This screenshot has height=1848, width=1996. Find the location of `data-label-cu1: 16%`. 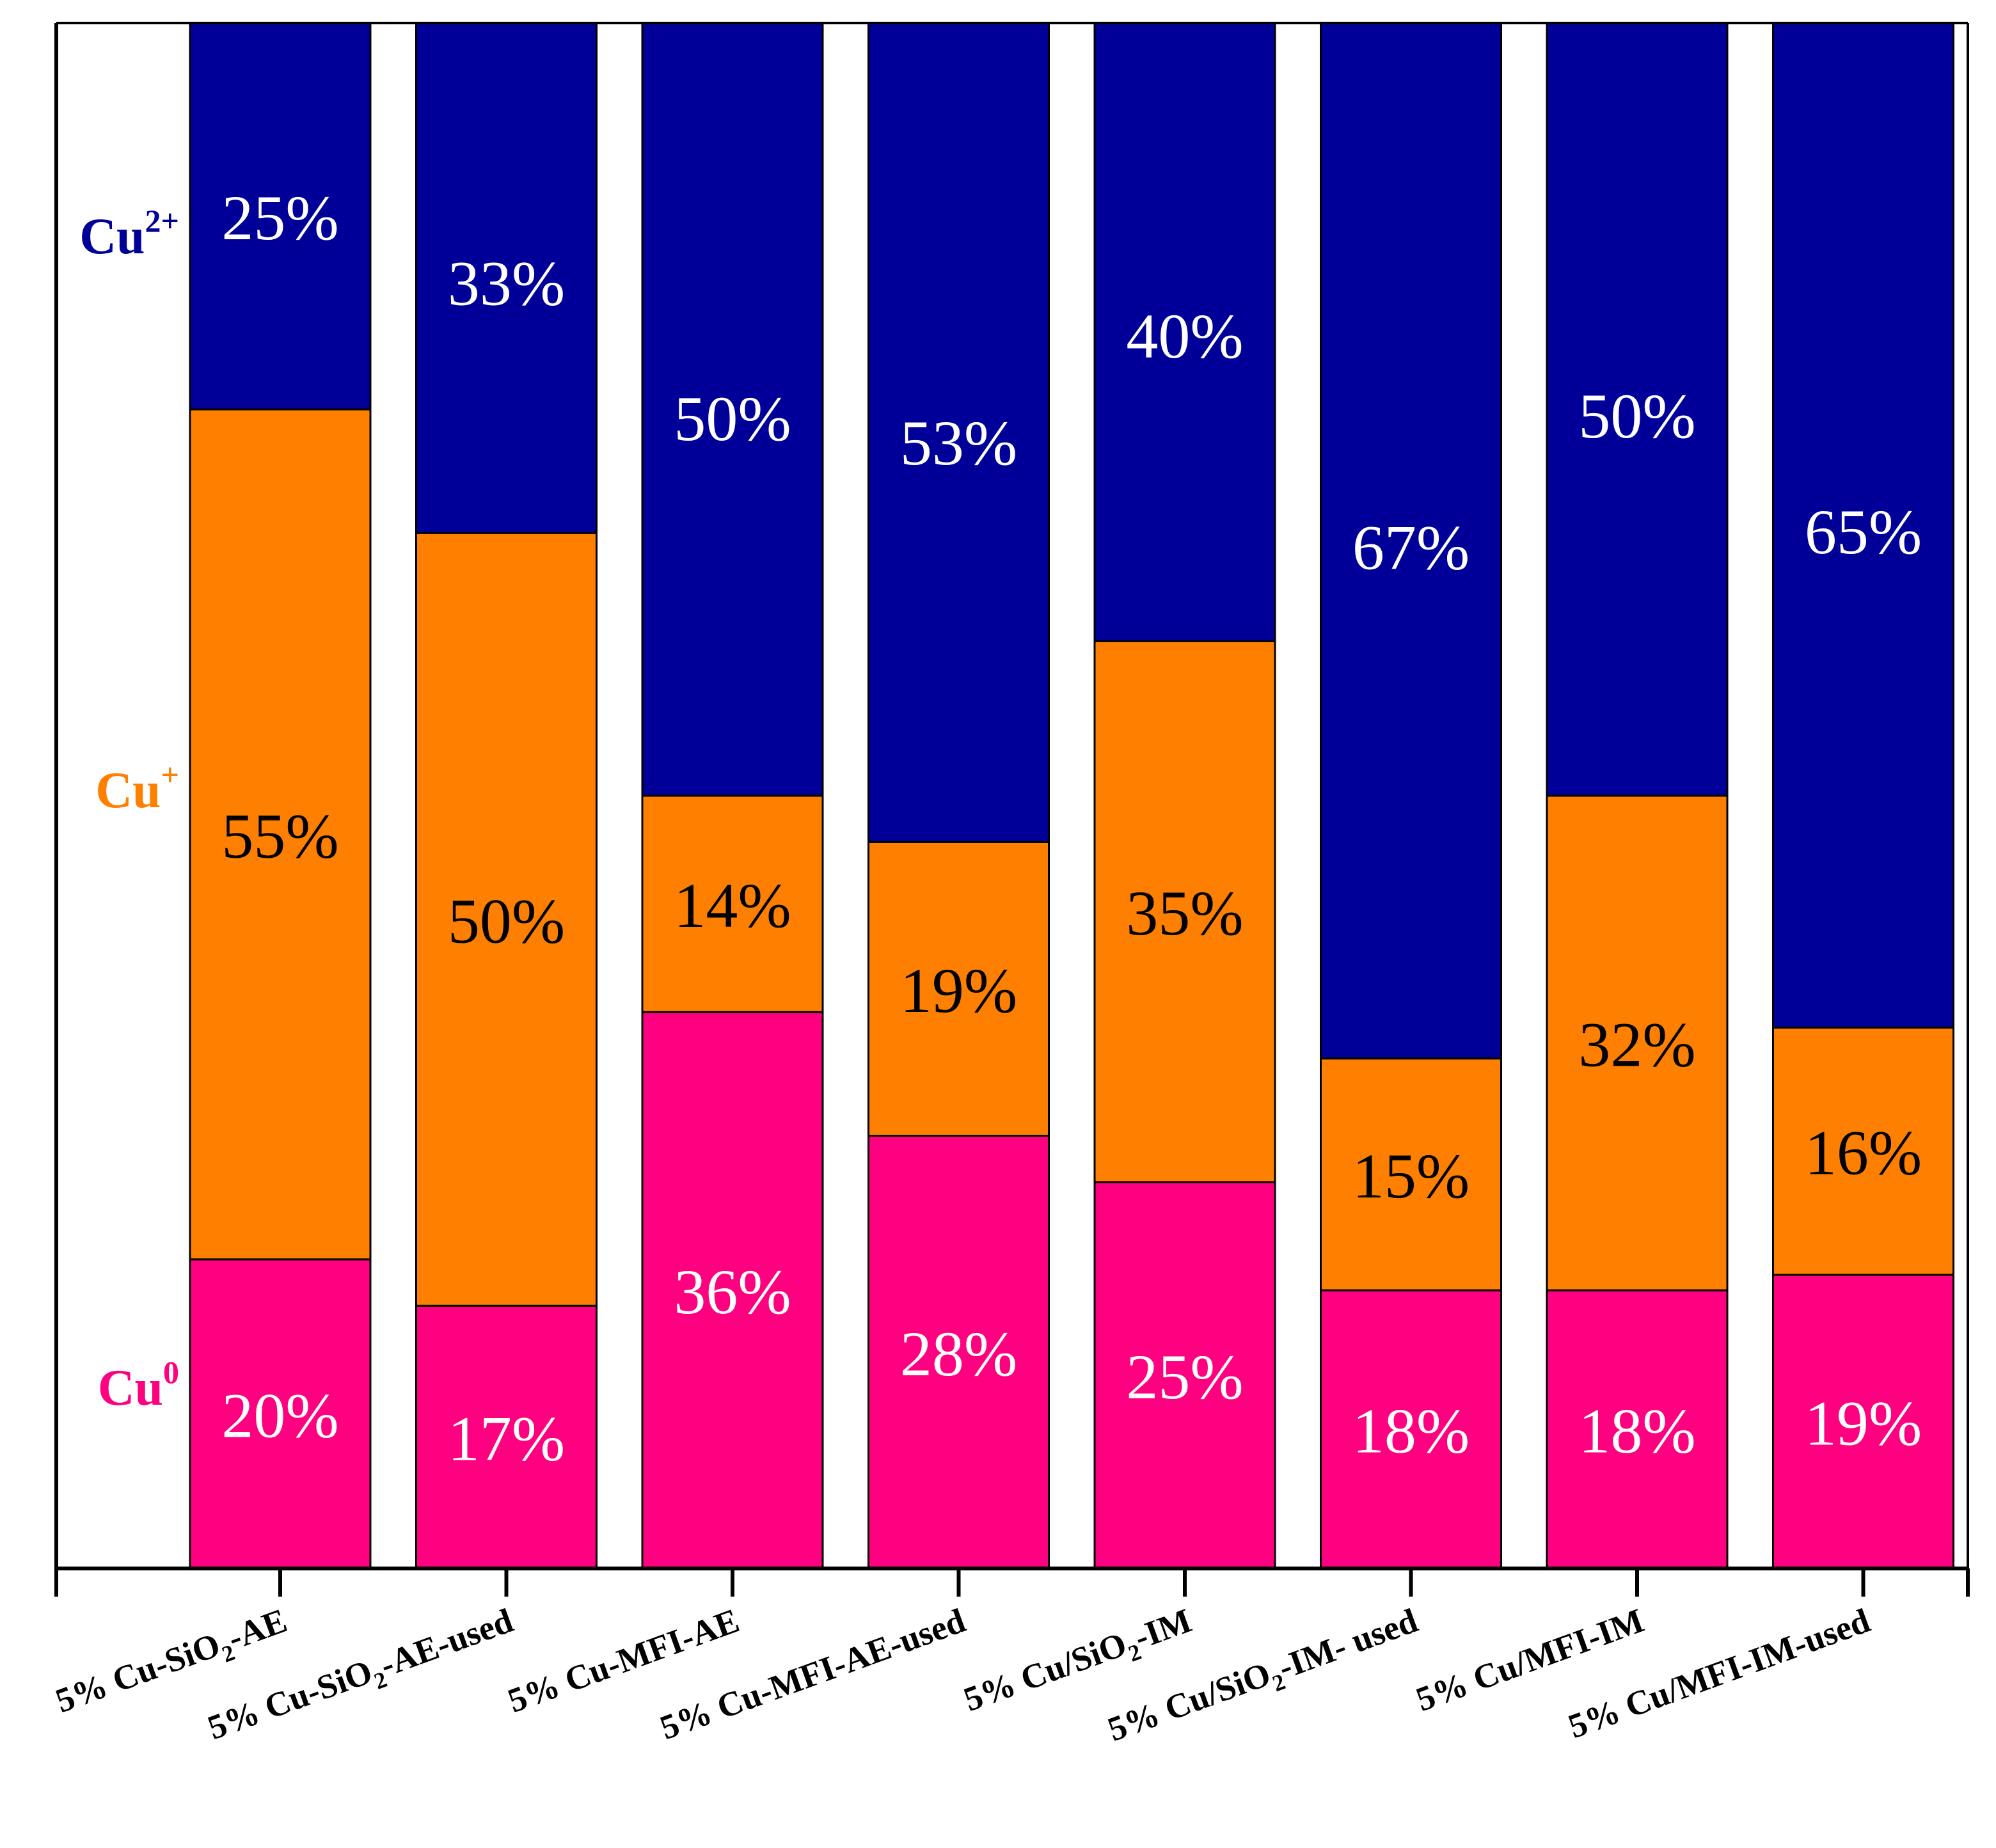

data-label-cu1: 16% is located at coordinates (1863, 1153).